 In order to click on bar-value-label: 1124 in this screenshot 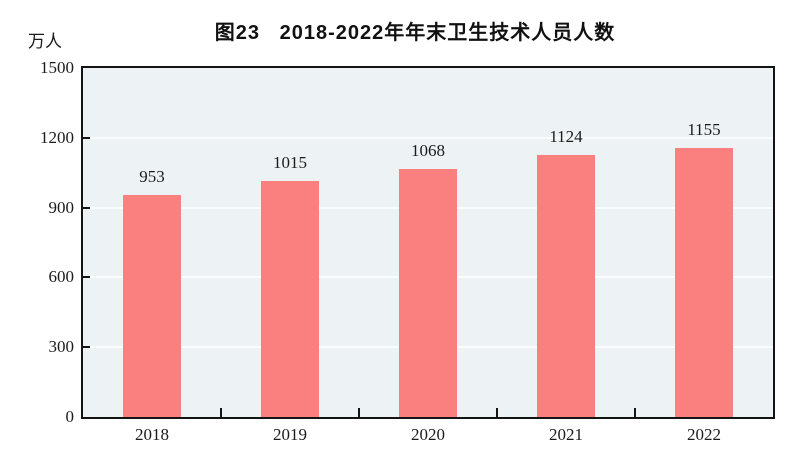, I will do `click(566, 137)`.